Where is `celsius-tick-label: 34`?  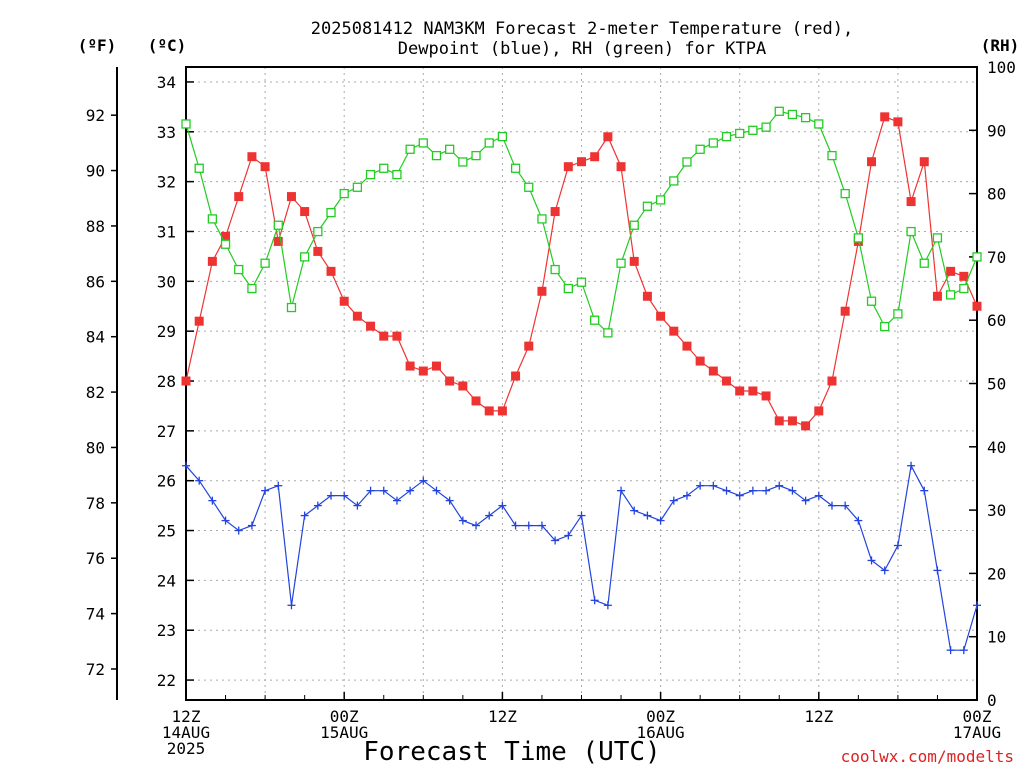
celsius-tick-label: 34 is located at coordinates (166, 82).